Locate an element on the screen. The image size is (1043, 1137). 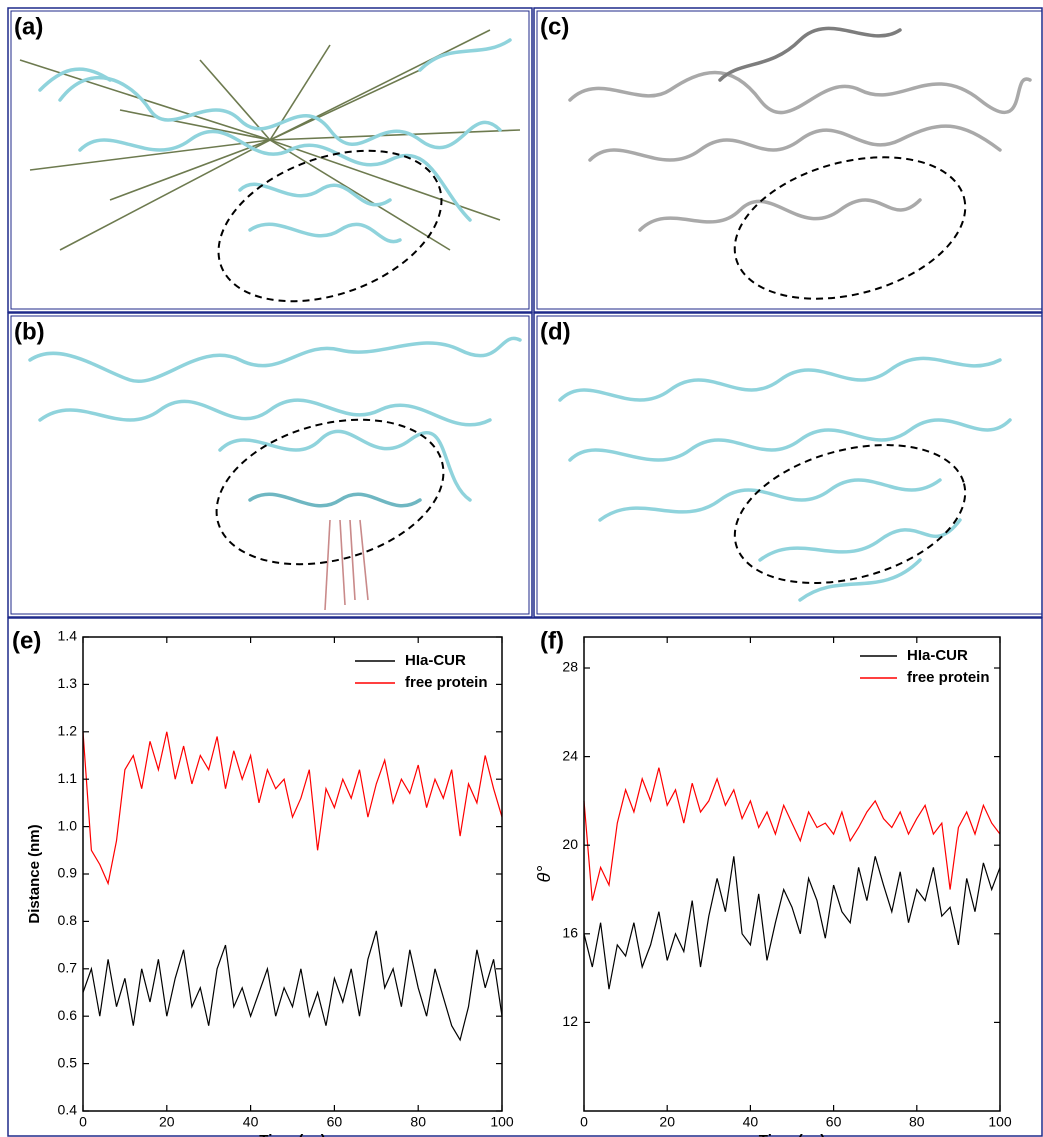
y-tick-label: 28 is located at coordinates (570, 667).